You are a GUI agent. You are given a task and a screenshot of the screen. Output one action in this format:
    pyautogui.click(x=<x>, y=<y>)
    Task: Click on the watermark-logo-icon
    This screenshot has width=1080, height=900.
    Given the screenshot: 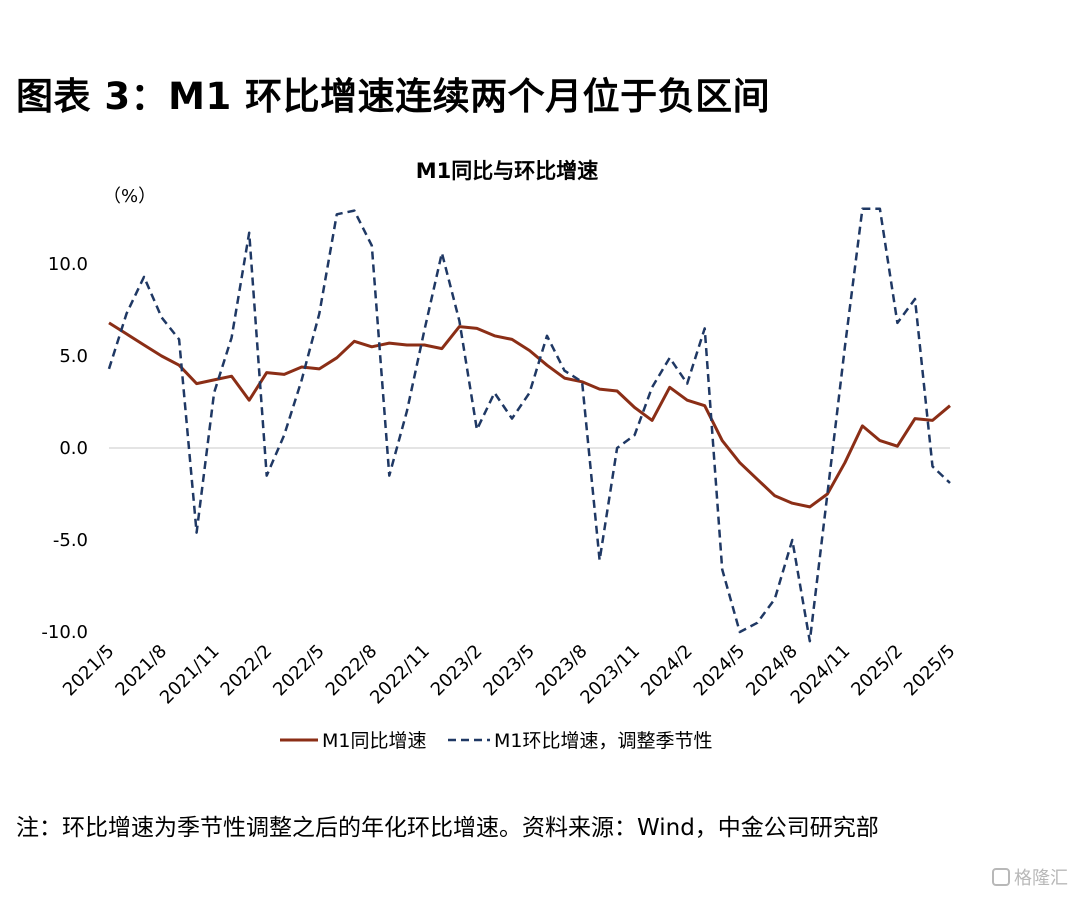 What is the action you would take?
    pyautogui.click(x=1001, y=877)
    